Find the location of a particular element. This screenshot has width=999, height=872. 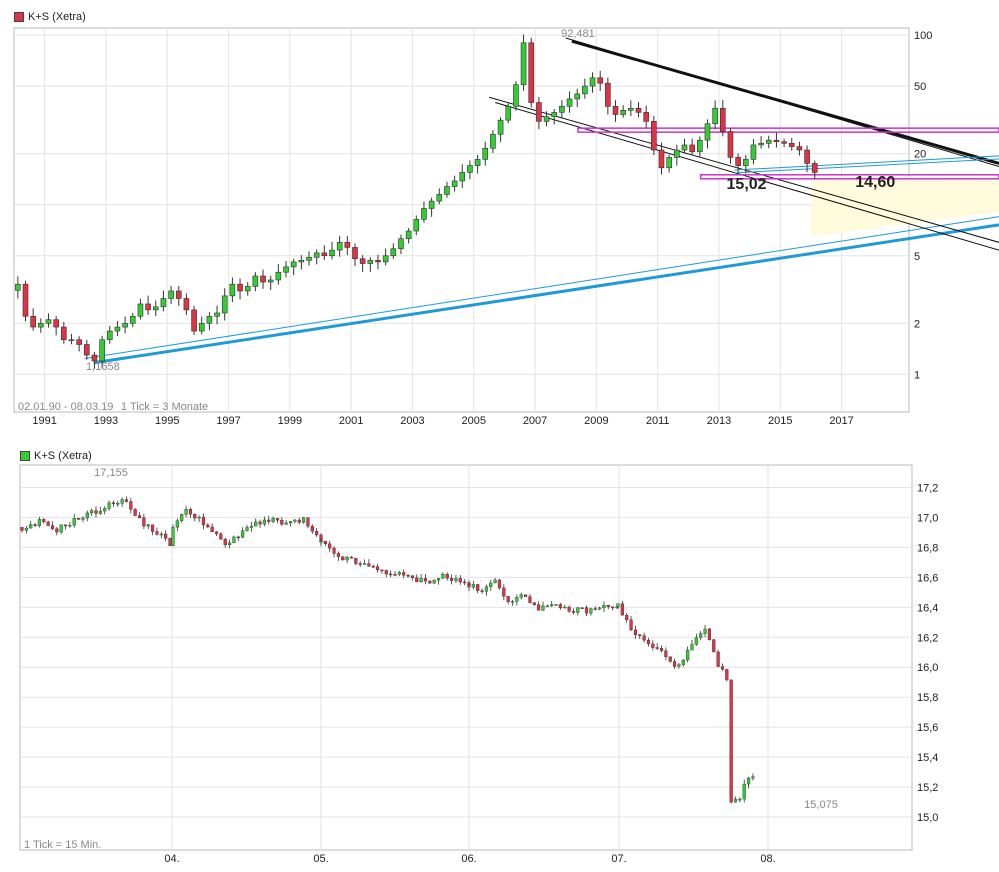

top-x-tick-label: 1995 is located at coordinates (167, 421).